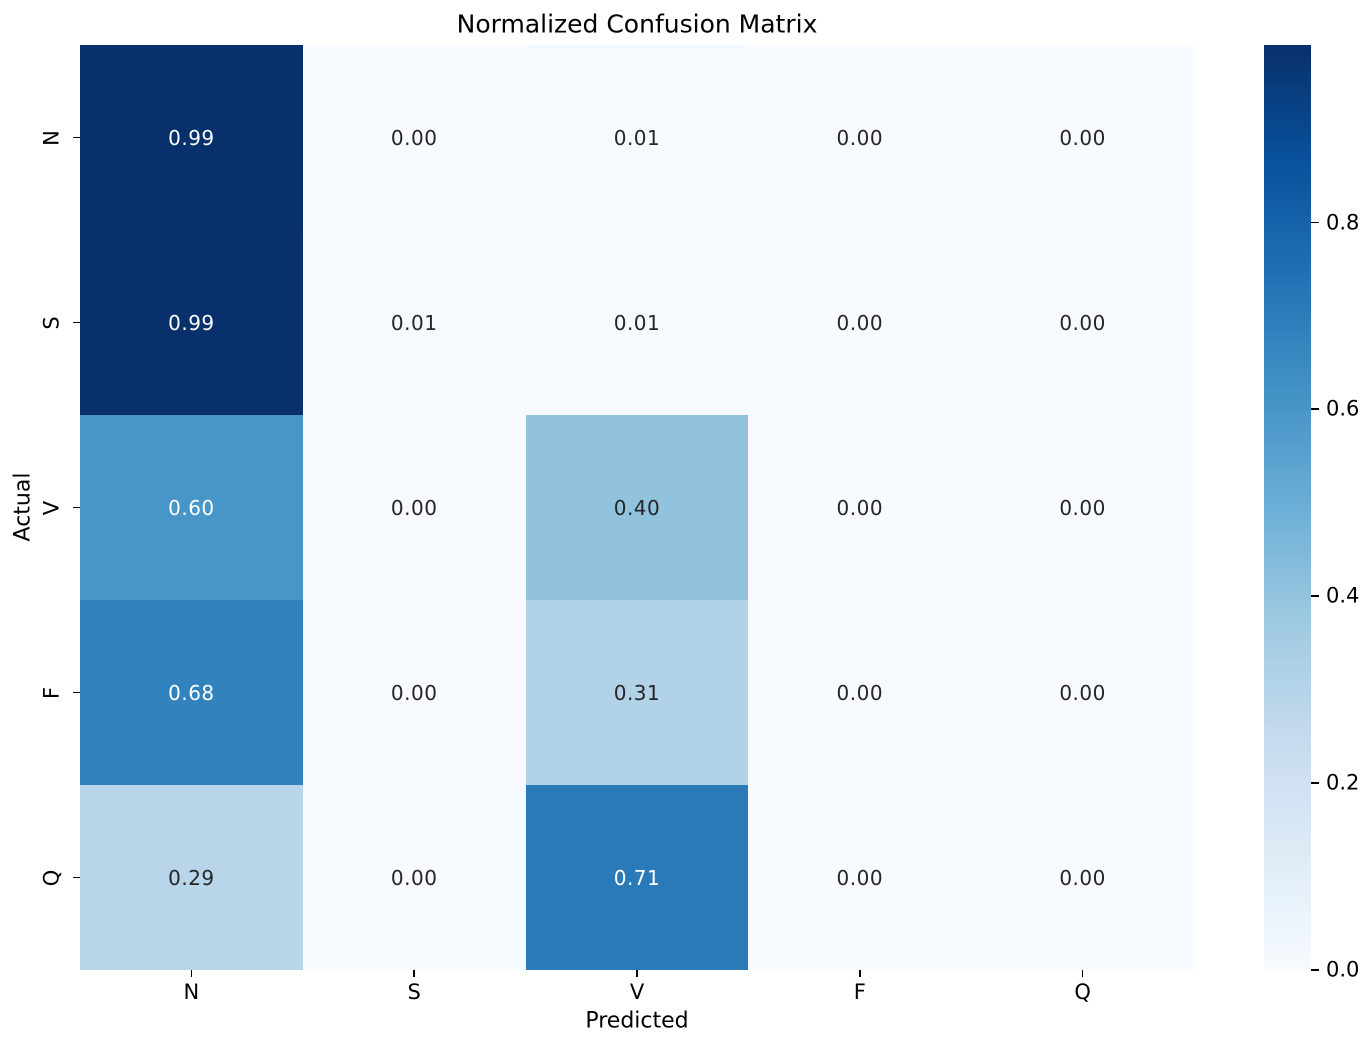  I want to click on cell-value: 0.31, so click(637, 692).